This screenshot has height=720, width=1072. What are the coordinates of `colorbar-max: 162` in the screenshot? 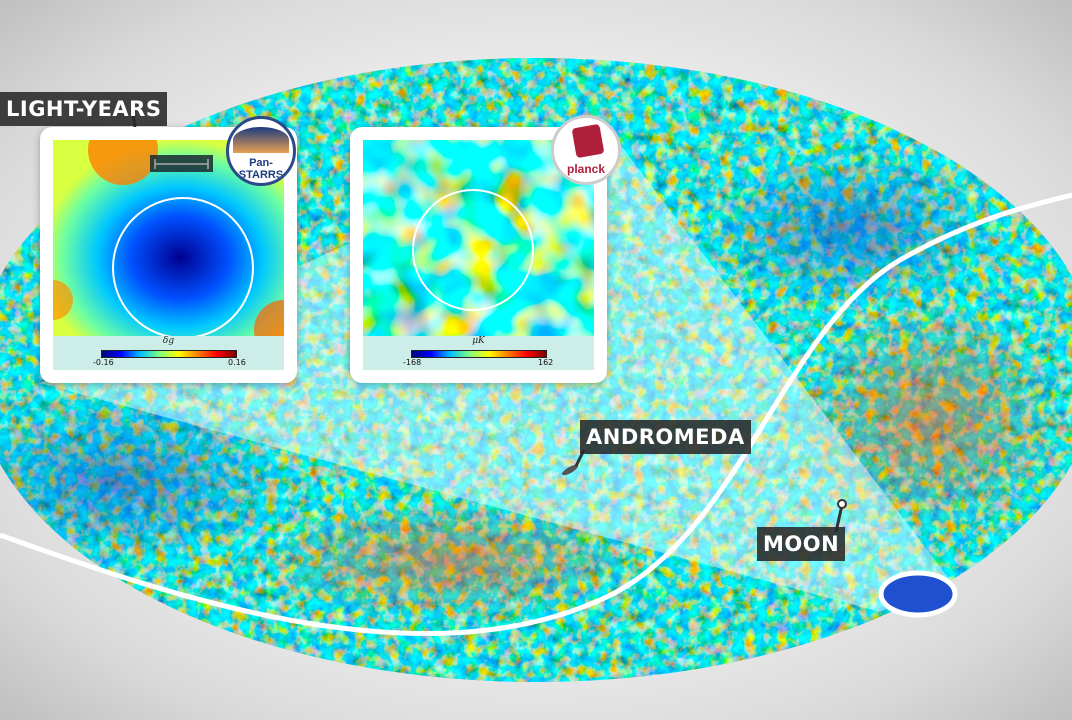 It's located at (546, 362).